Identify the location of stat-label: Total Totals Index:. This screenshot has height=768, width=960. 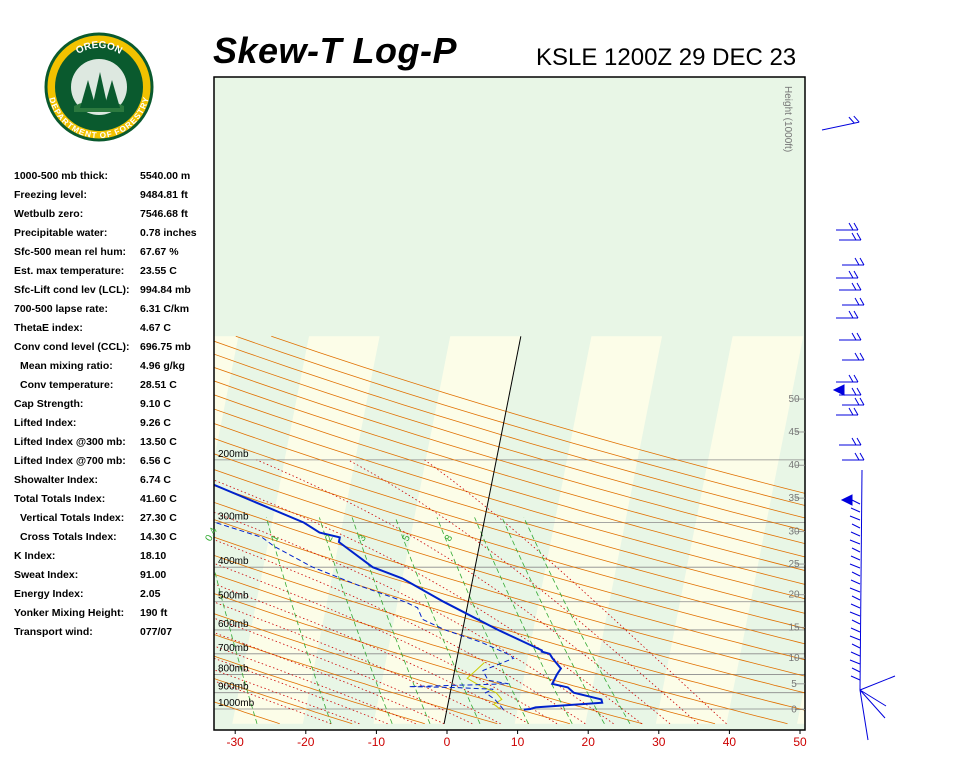
(60, 499).